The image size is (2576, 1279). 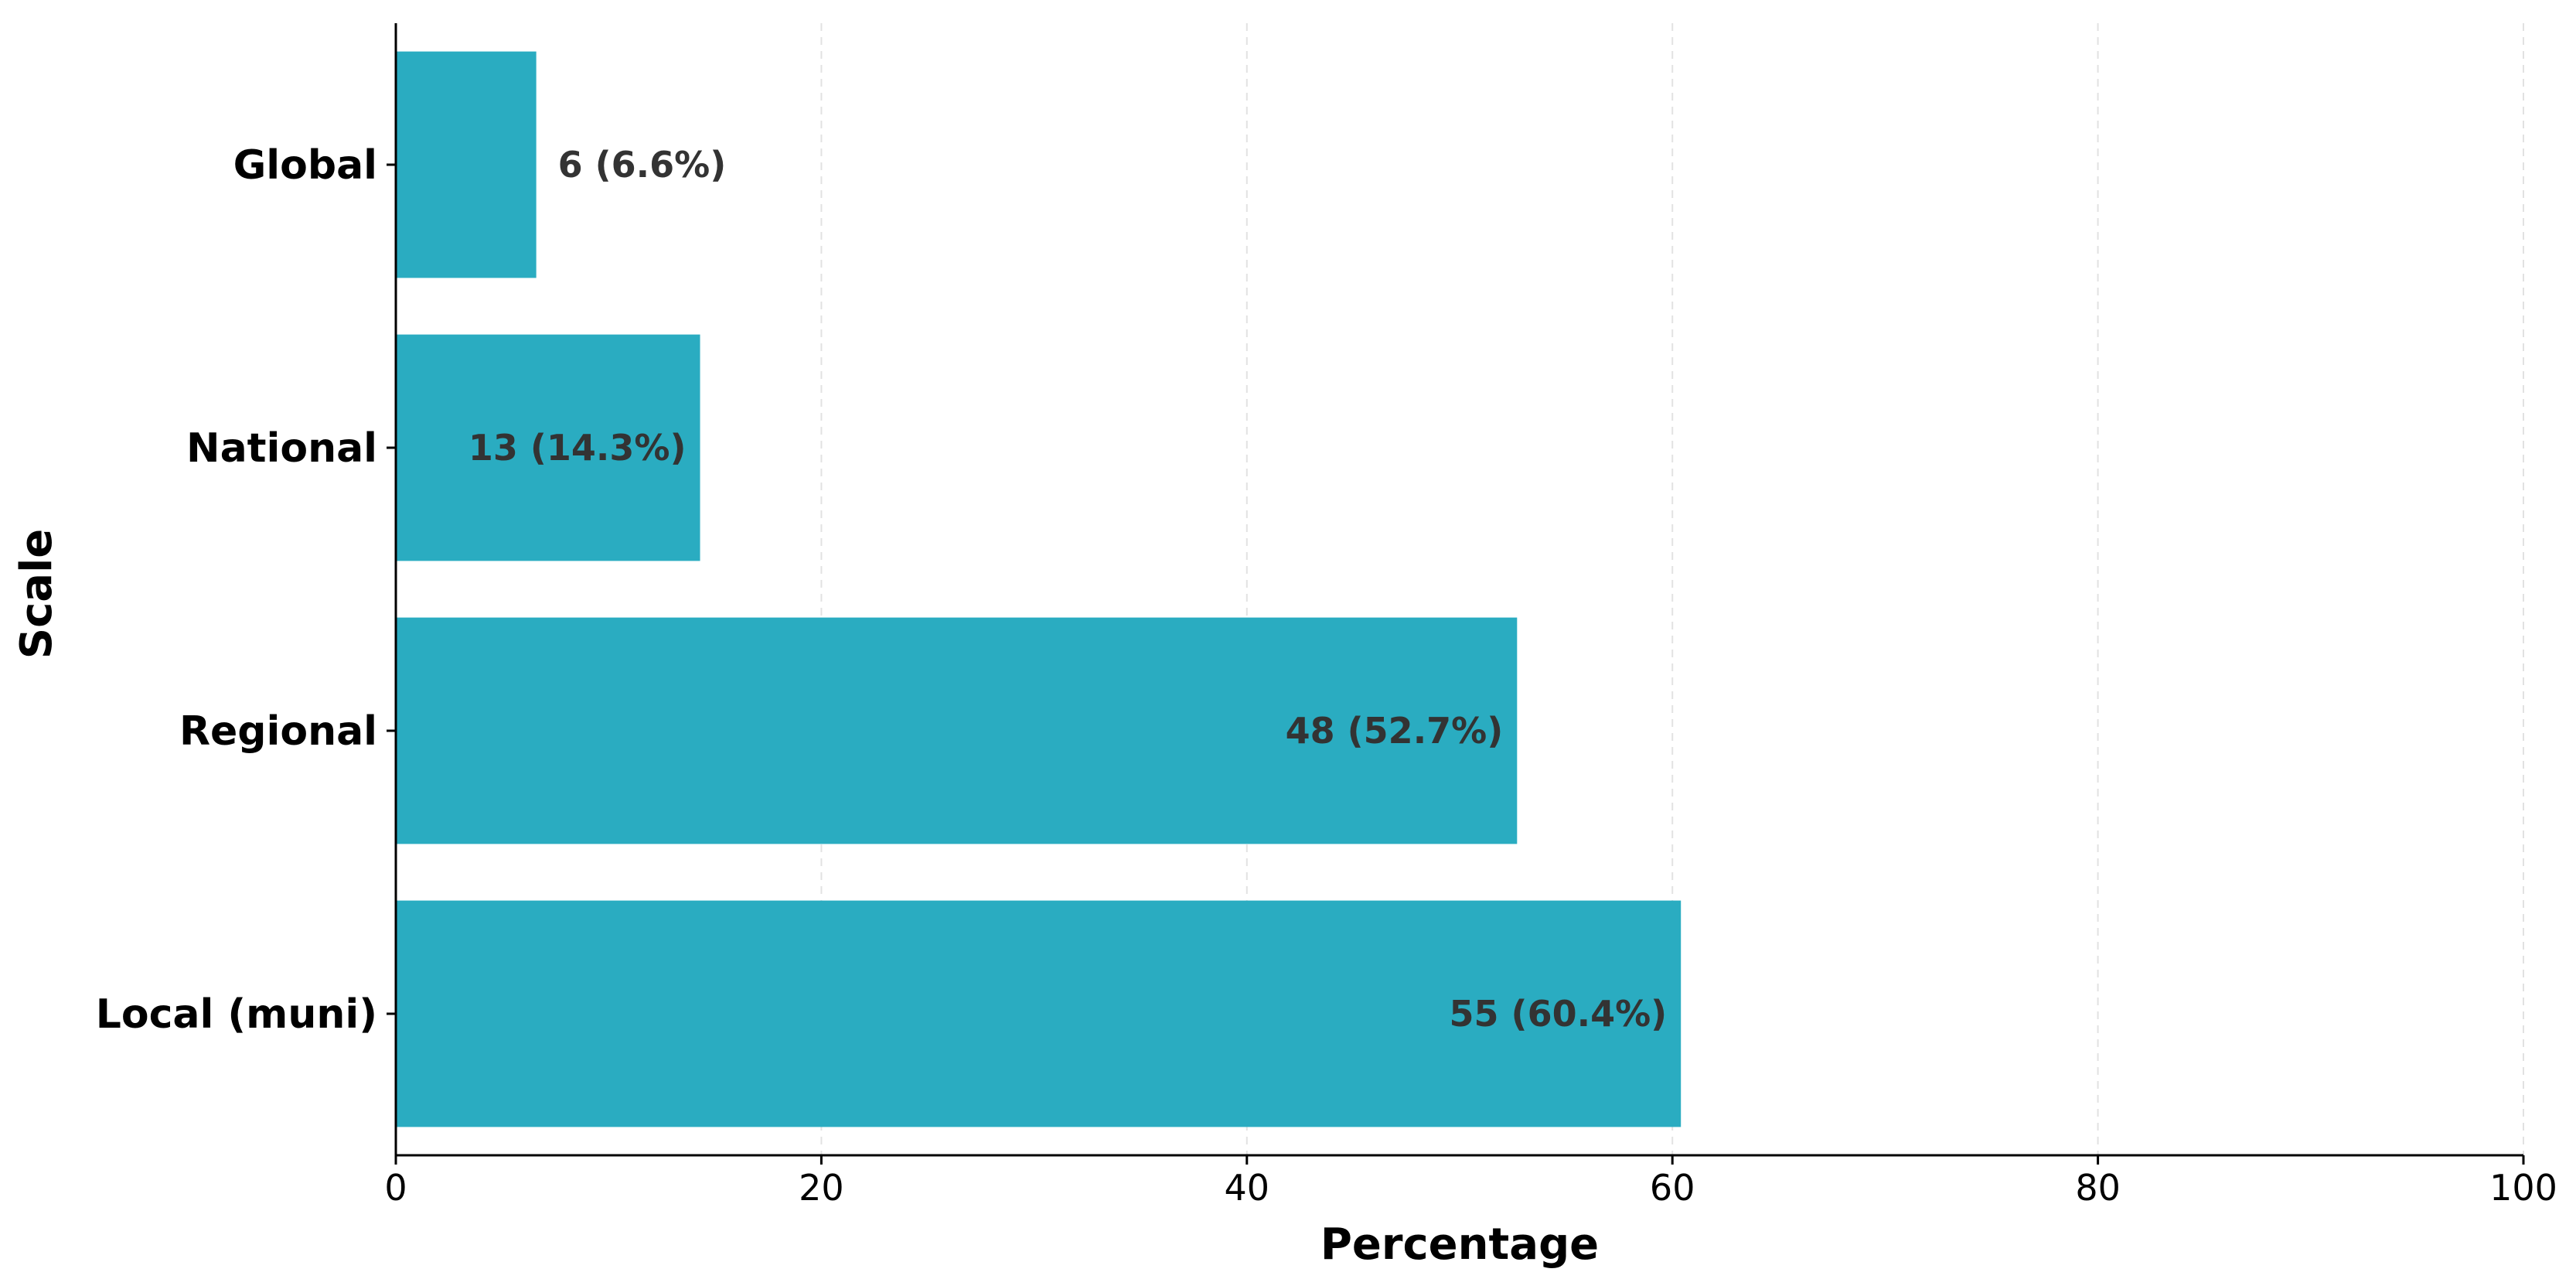 What do you see at coordinates (2098, 1188) in the screenshot?
I see `x-tick-label: 80` at bounding box center [2098, 1188].